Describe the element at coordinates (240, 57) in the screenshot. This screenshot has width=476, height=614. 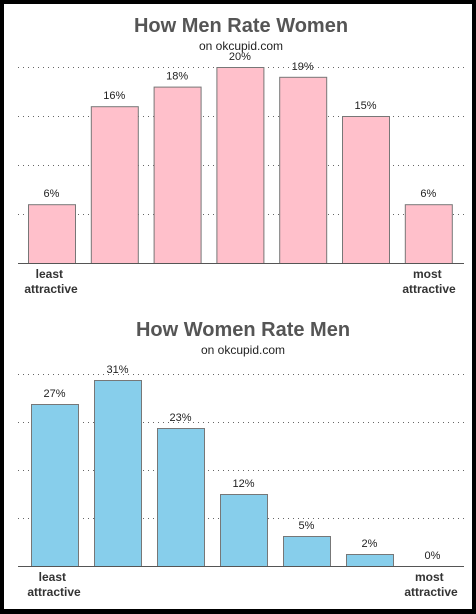
I see `bar-value-label: 20%` at that location.